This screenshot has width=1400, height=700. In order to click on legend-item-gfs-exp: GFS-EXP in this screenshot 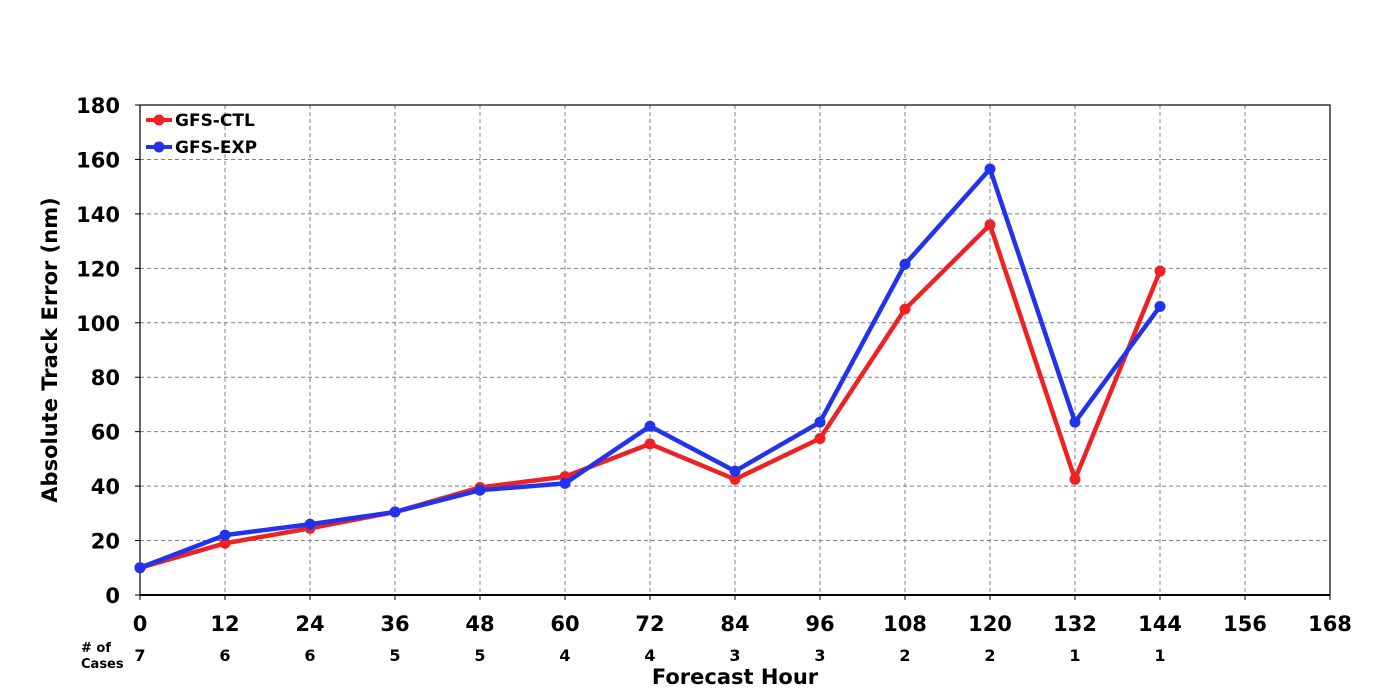, I will do `click(201, 148)`.